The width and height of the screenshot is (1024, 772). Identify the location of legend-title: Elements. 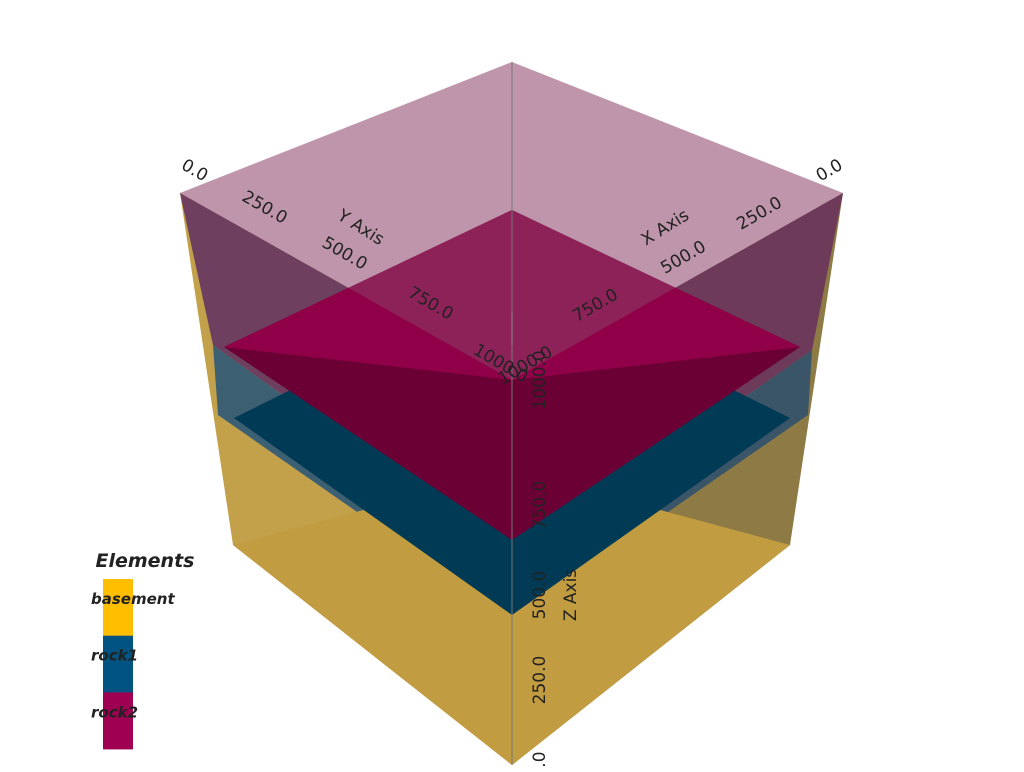
(145, 561).